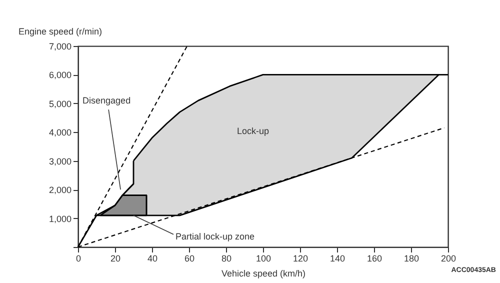 This screenshot has height=283, width=500. I want to click on y-tick-label: 4,000, so click(60, 133).